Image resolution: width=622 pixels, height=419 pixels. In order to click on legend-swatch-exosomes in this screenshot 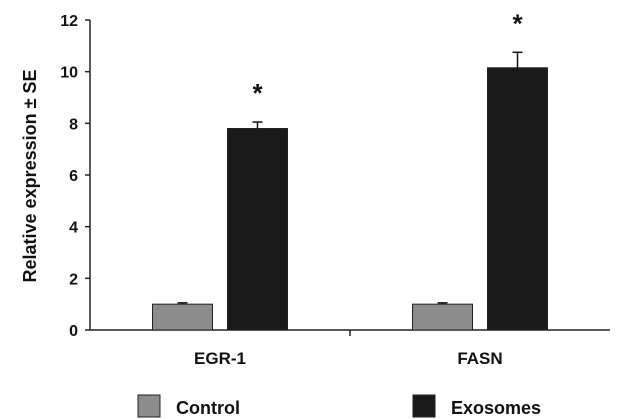, I will do `click(424, 406)`.